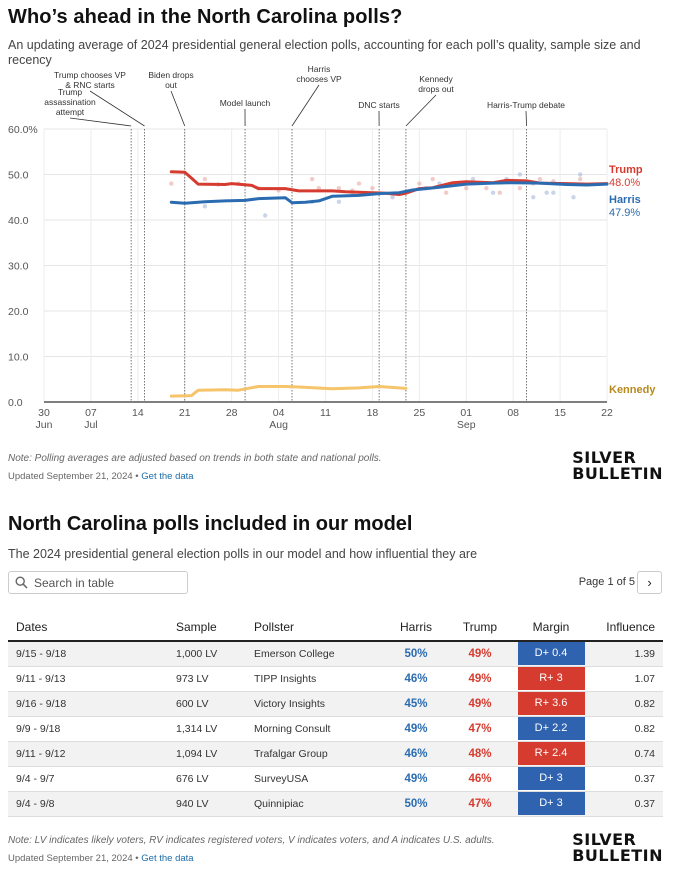  Describe the element at coordinates (104, 582) in the screenshot. I see `search-input` at that location.